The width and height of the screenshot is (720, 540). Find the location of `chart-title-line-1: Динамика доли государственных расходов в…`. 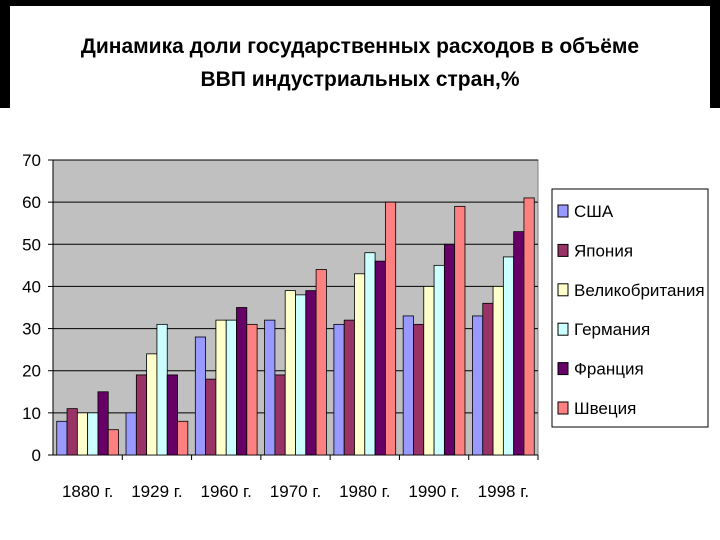

chart-title-line-1: Динамика доли государственных расходов в… is located at coordinates (360, 46).